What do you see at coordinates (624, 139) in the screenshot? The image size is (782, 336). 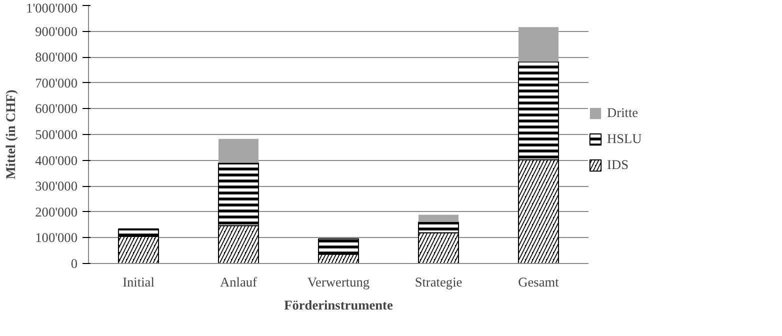 I see `legend-label: HSLU` at bounding box center [624, 139].